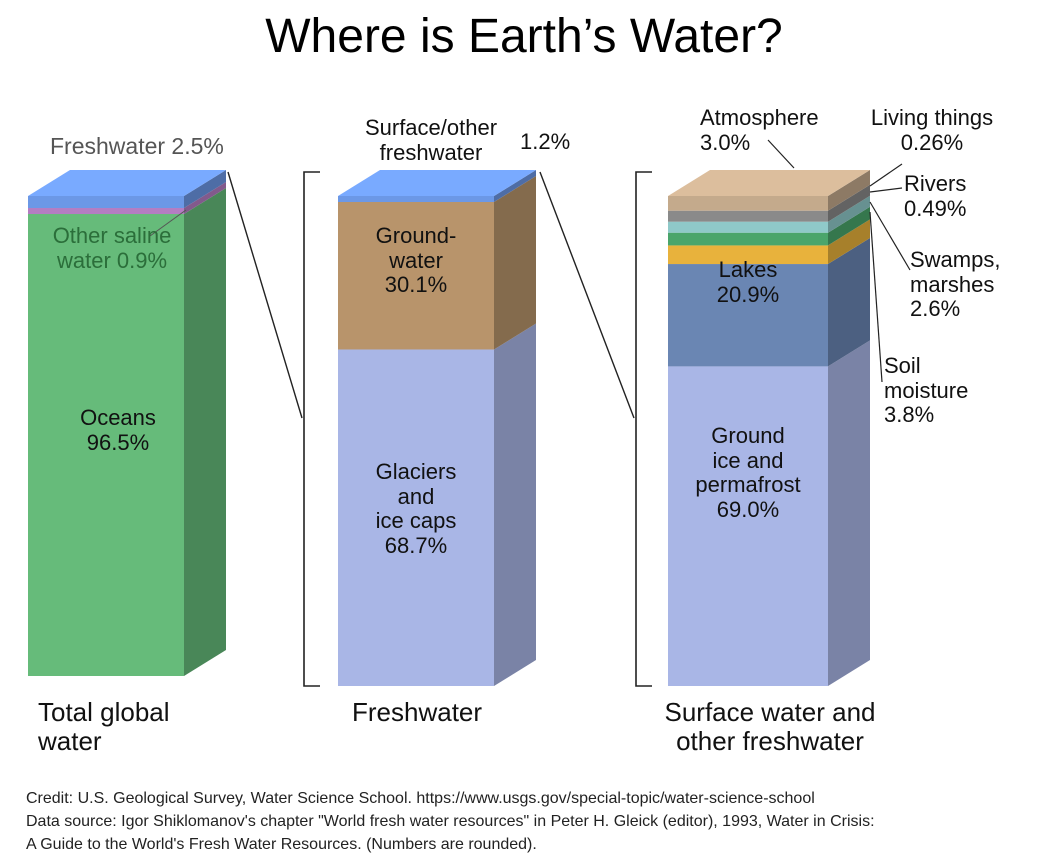  Describe the element at coordinates (437, 183) in the screenshot. I see `bar2-top-face` at that location.